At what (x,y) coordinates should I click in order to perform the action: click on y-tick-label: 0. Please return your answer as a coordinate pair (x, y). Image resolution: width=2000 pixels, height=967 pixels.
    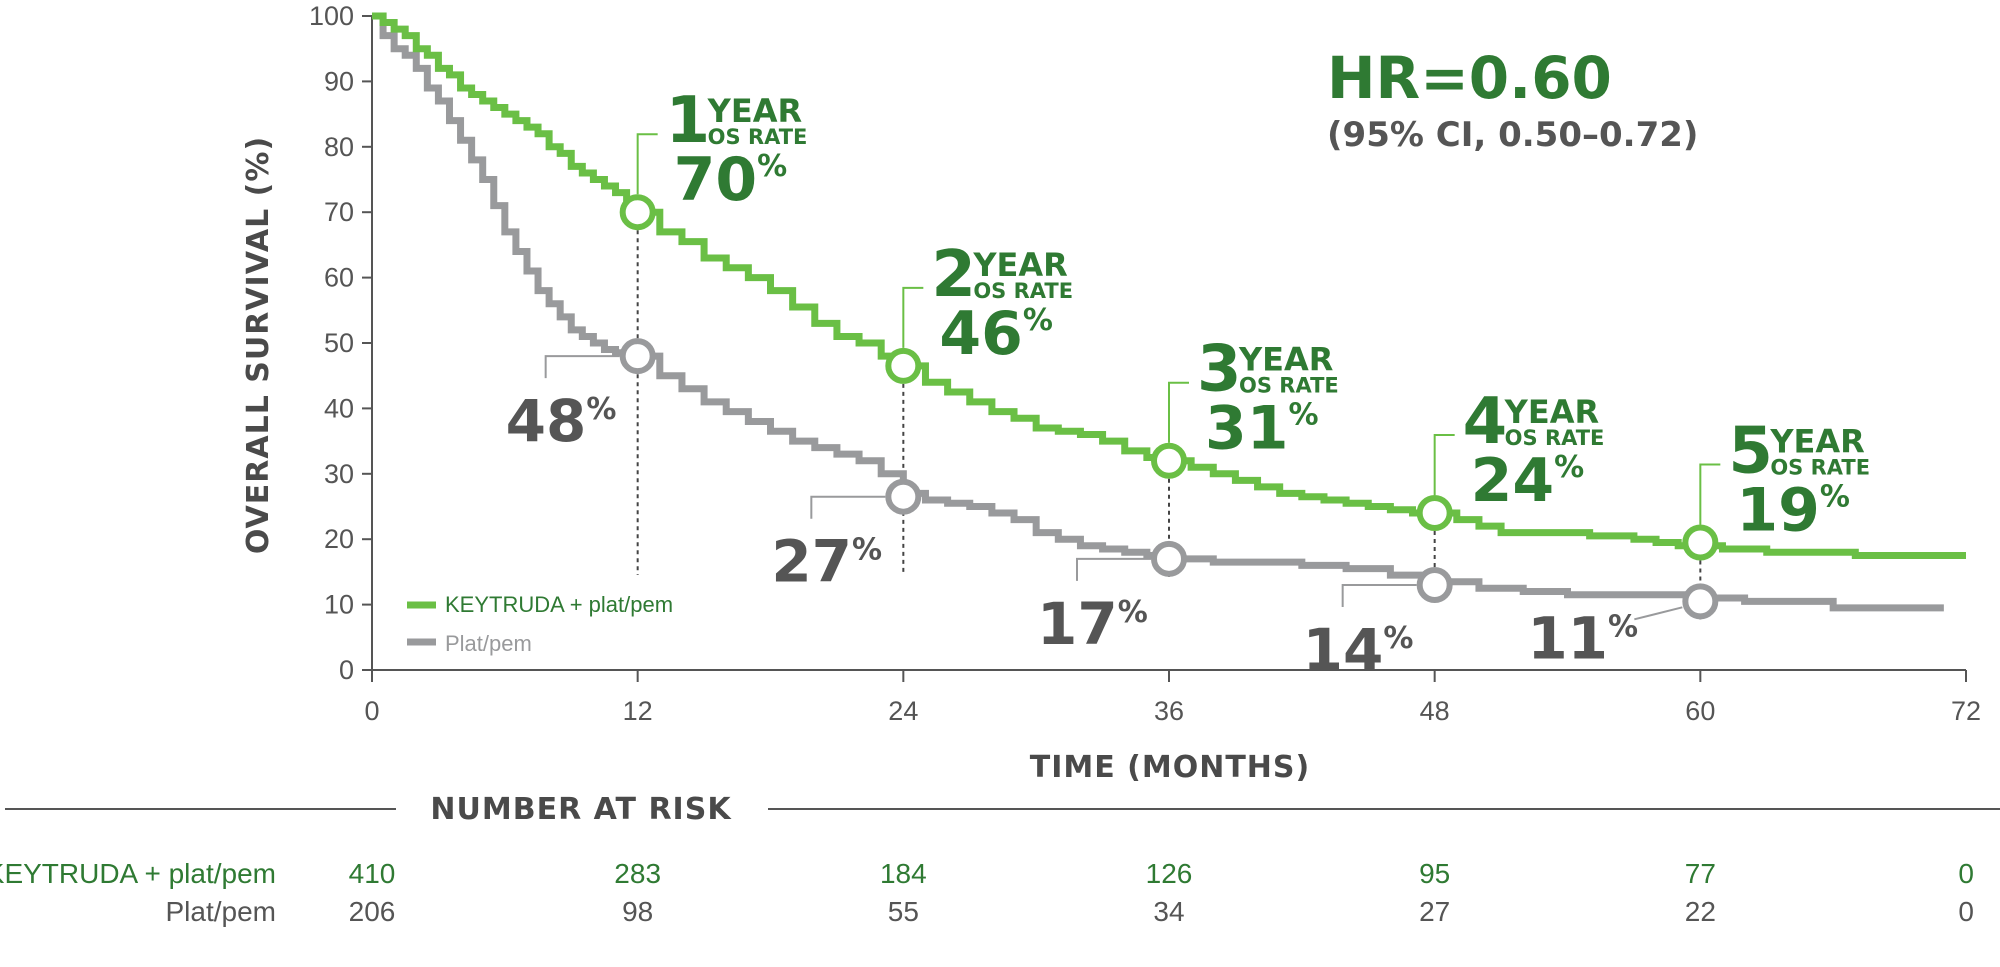
    Looking at the image, I should click on (346, 670).